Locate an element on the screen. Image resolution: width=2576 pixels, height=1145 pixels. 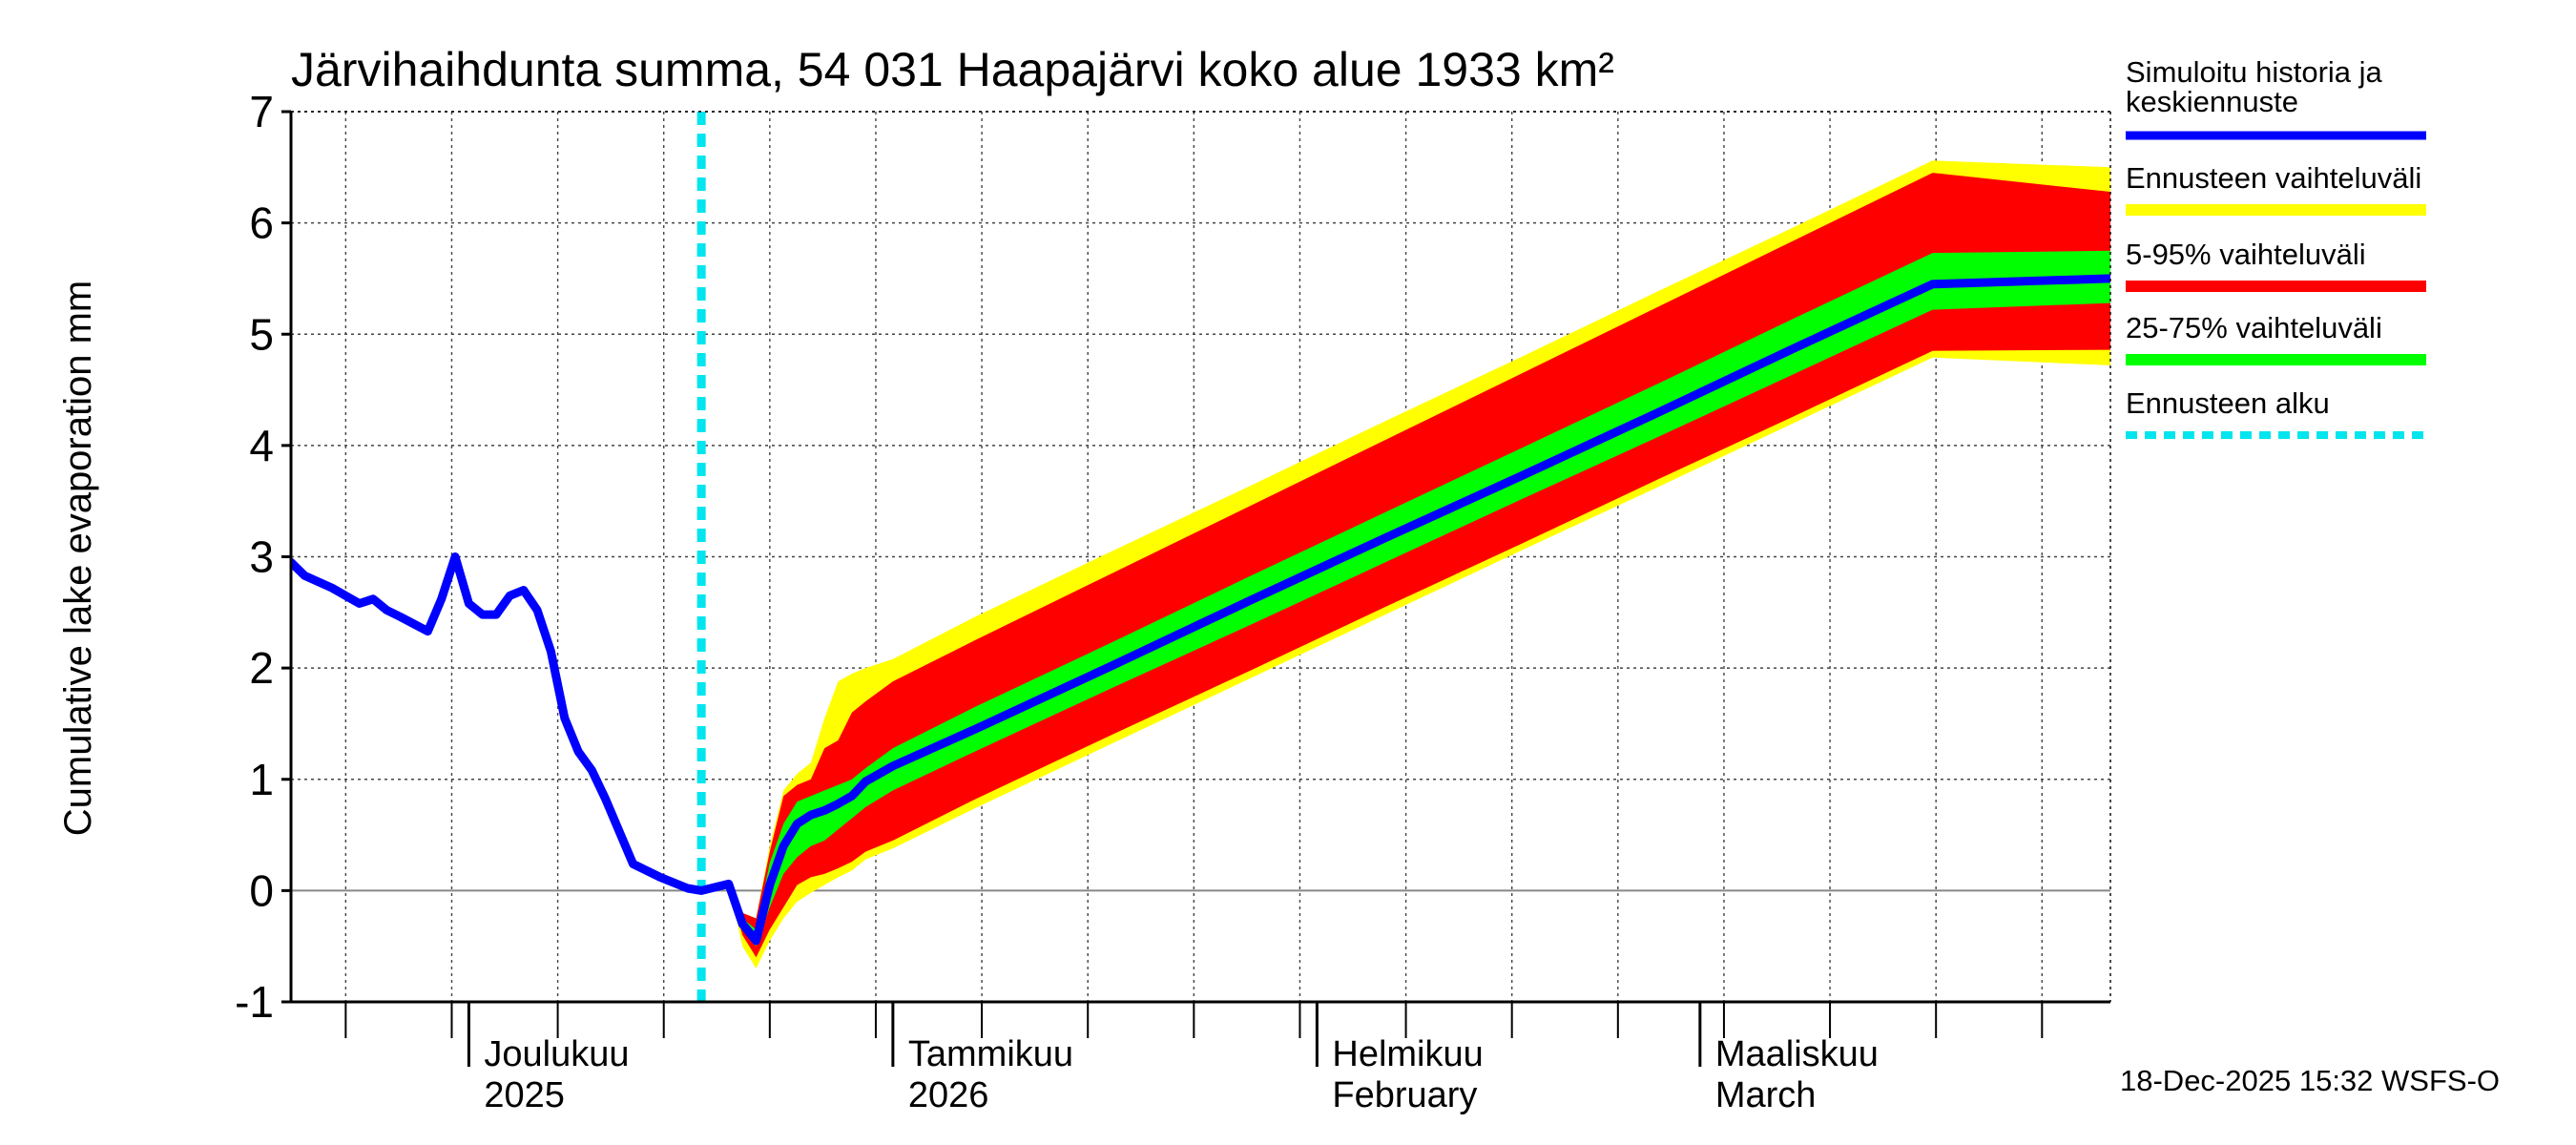
x-tick-label-year: 2026 is located at coordinates (948, 1095).